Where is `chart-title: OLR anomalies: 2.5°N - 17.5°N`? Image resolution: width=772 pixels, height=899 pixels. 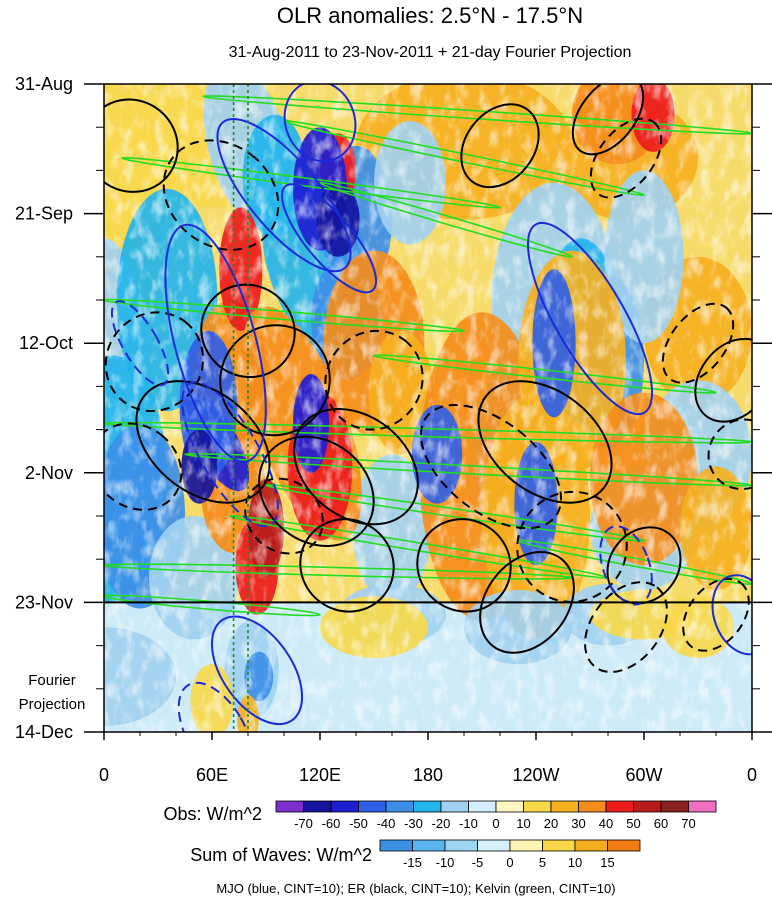
chart-title: OLR anomalies: 2.5°N - 17.5°N is located at coordinates (430, 15).